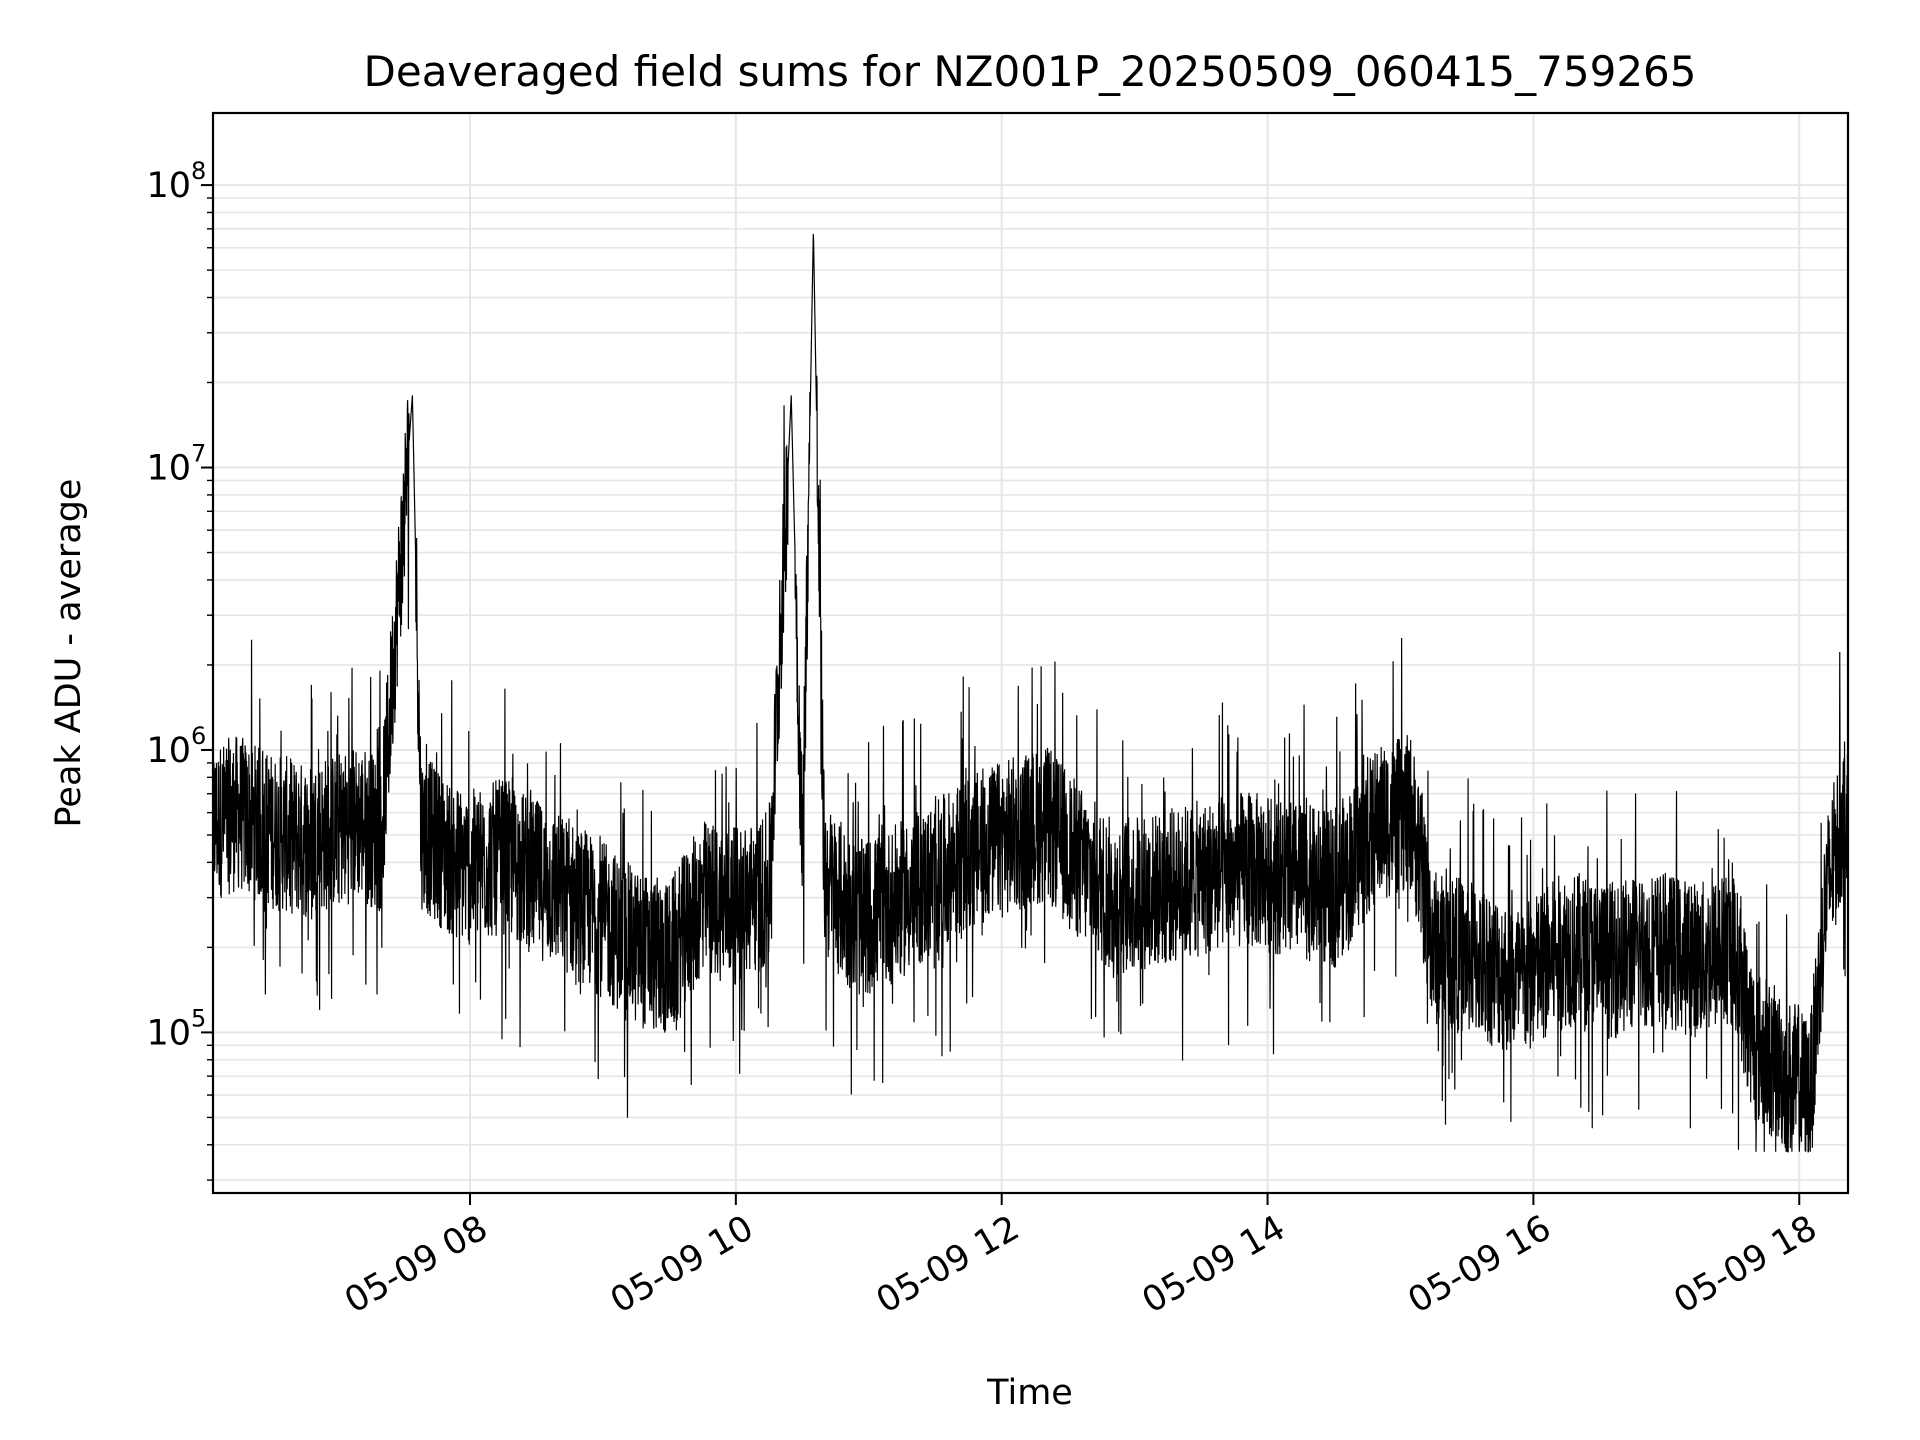 The image size is (1920, 1440). Describe the element at coordinates (69, 653) in the screenshot. I see `y-axis-label: Peak ADU - average` at that location.